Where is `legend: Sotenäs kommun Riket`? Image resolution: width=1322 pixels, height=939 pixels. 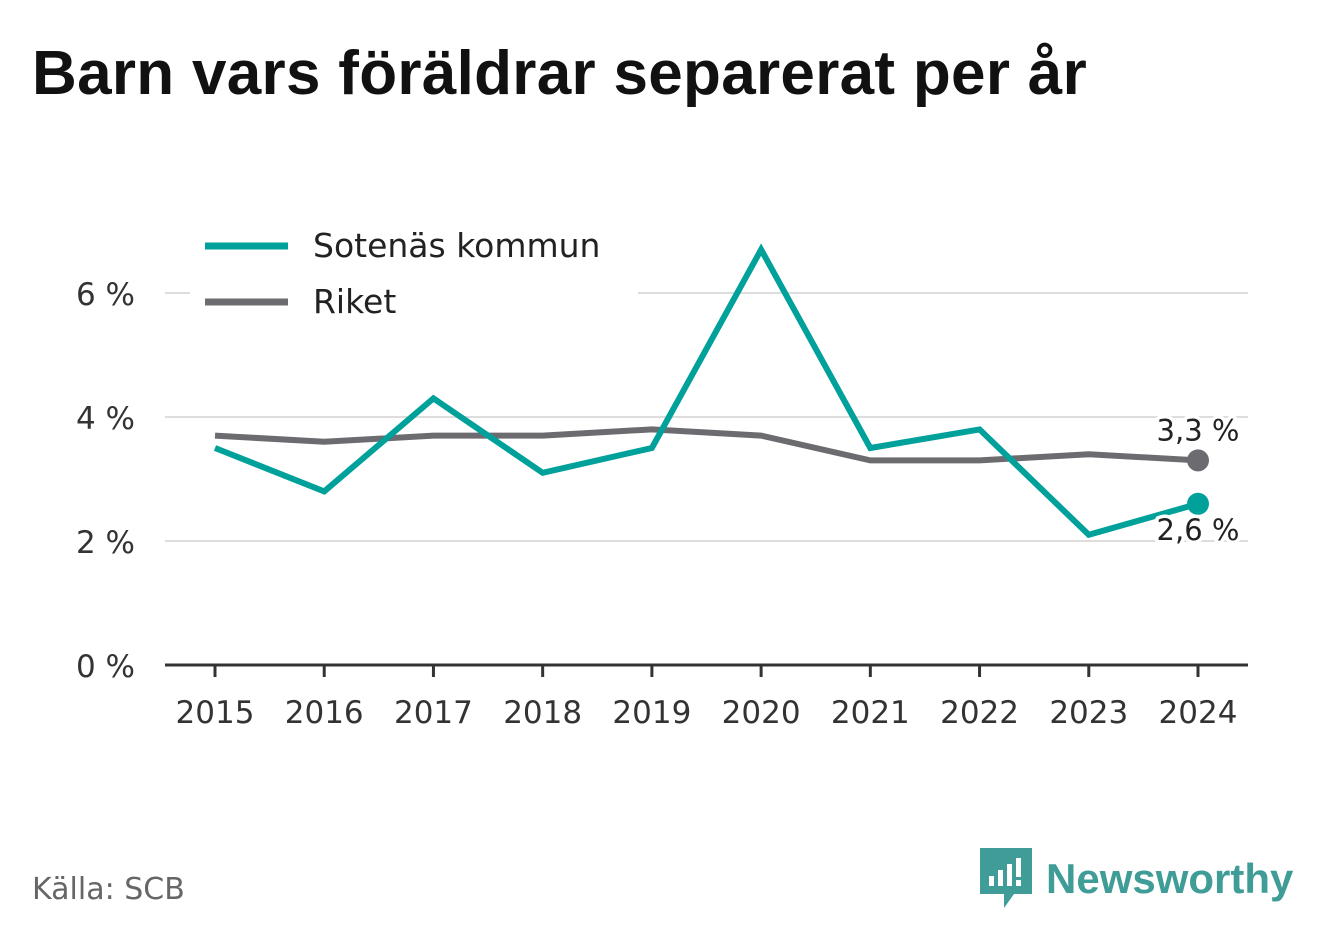
legend: Sotenäs kommun Riket is located at coordinates (414, 271).